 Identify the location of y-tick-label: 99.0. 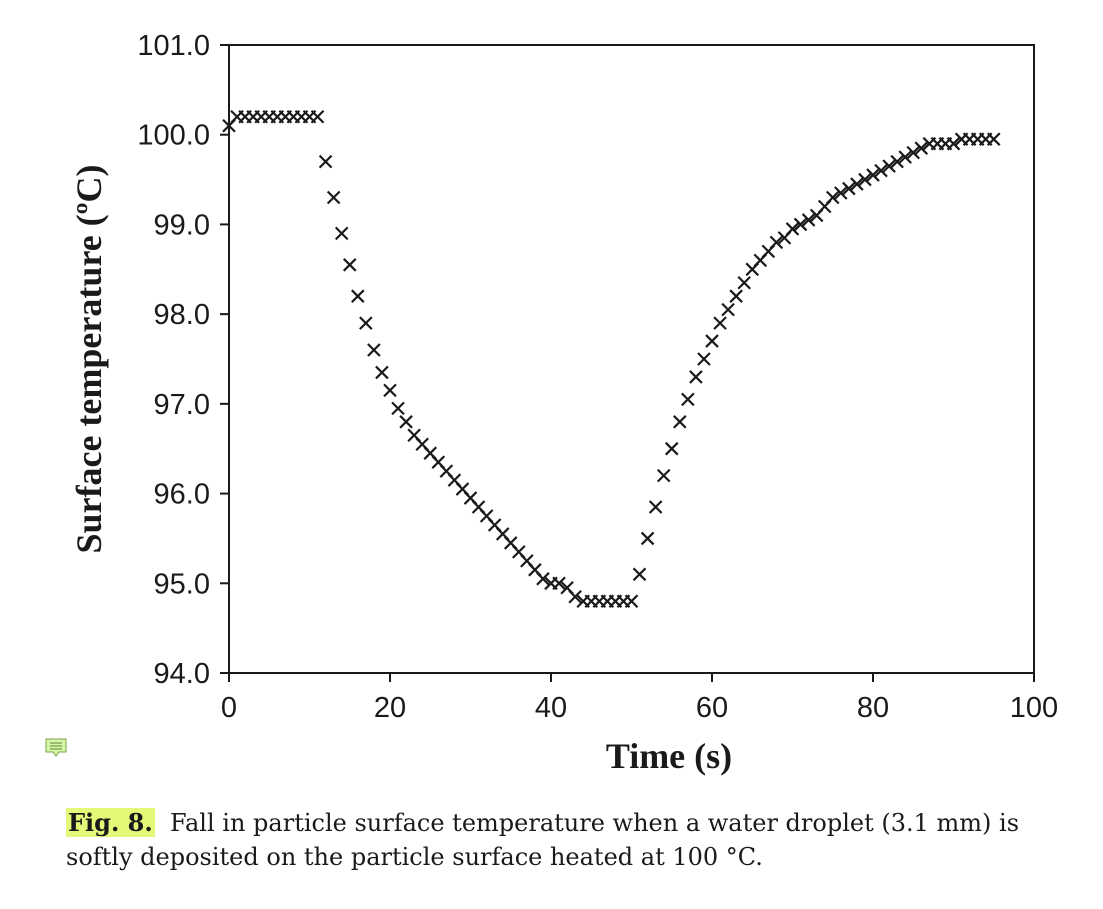
(182, 225).